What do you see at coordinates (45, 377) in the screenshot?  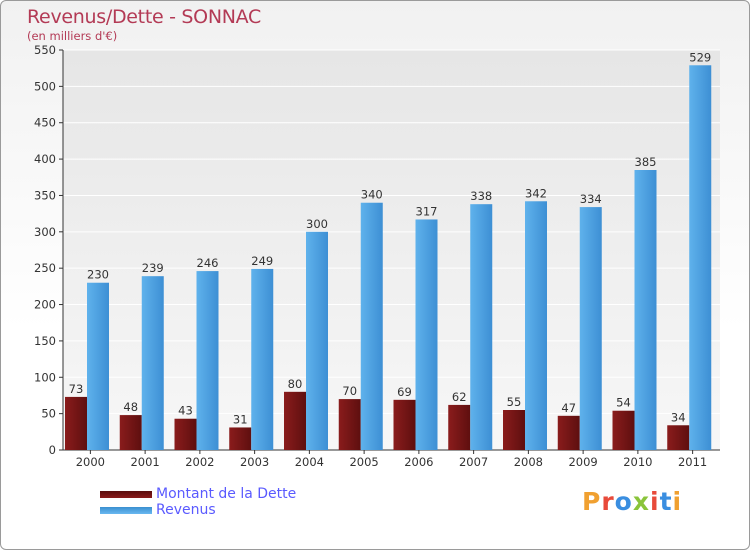 I see `y-tick-label: 100` at bounding box center [45, 377].